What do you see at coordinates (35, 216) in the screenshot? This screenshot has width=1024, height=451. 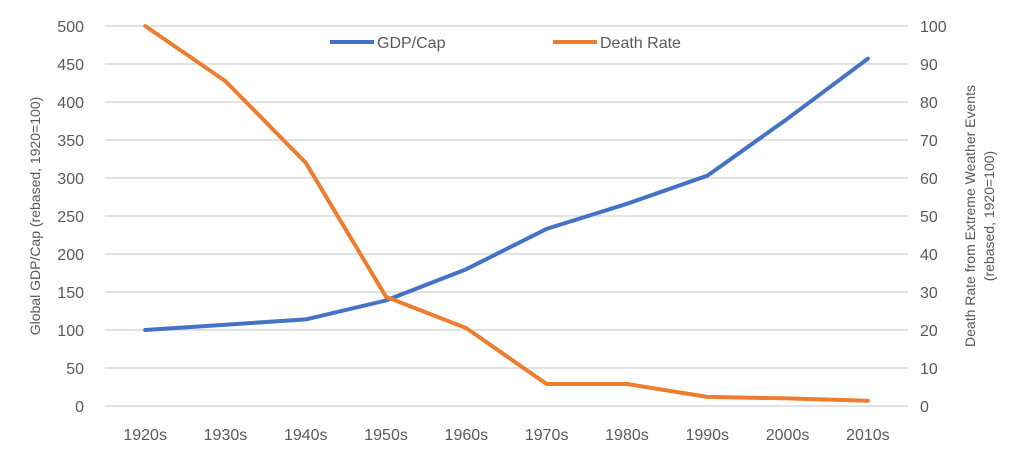 I see `y-axis-left-title: Global GDP/Cap (rebased, 1920=100)` at bounding box center [35, 216].